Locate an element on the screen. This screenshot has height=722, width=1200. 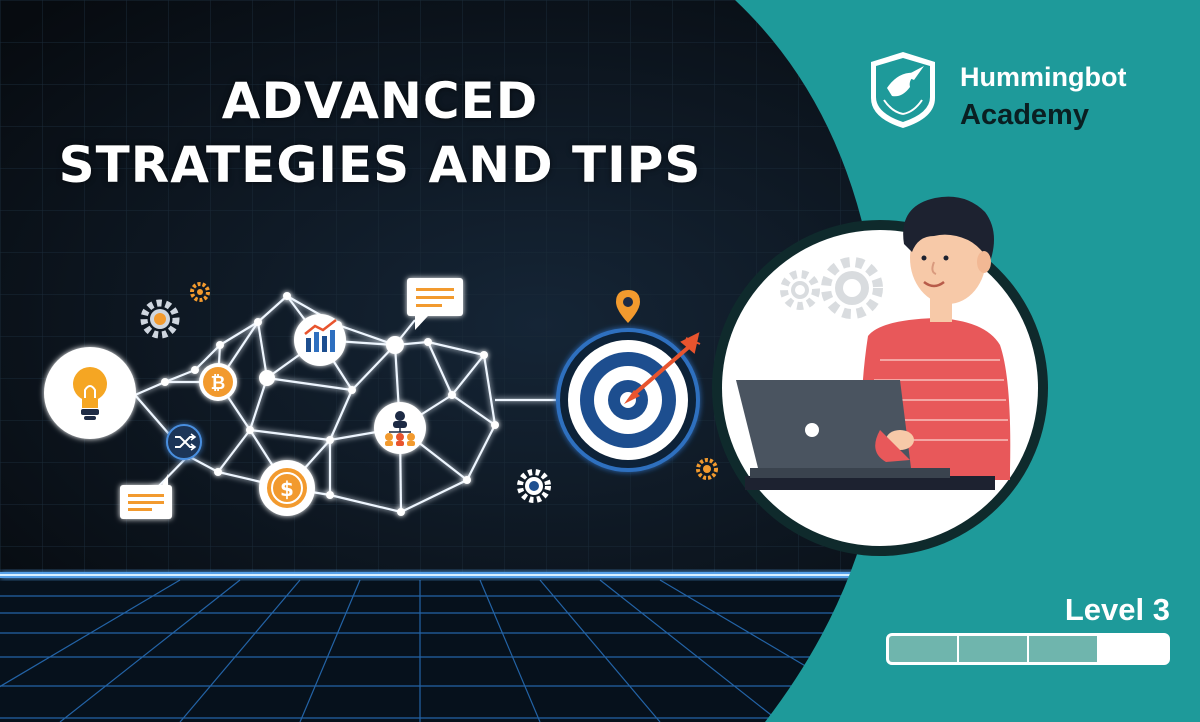
bitcoin-icon: ₿ is located at coordinates (218, 382).